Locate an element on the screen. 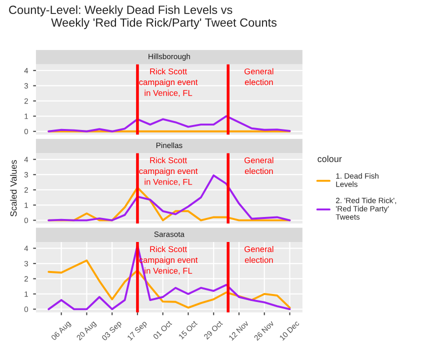 The width and height of the screenshot is (423, 357). y-axis-title: Scaled Values is located at coordinates (13, 188).